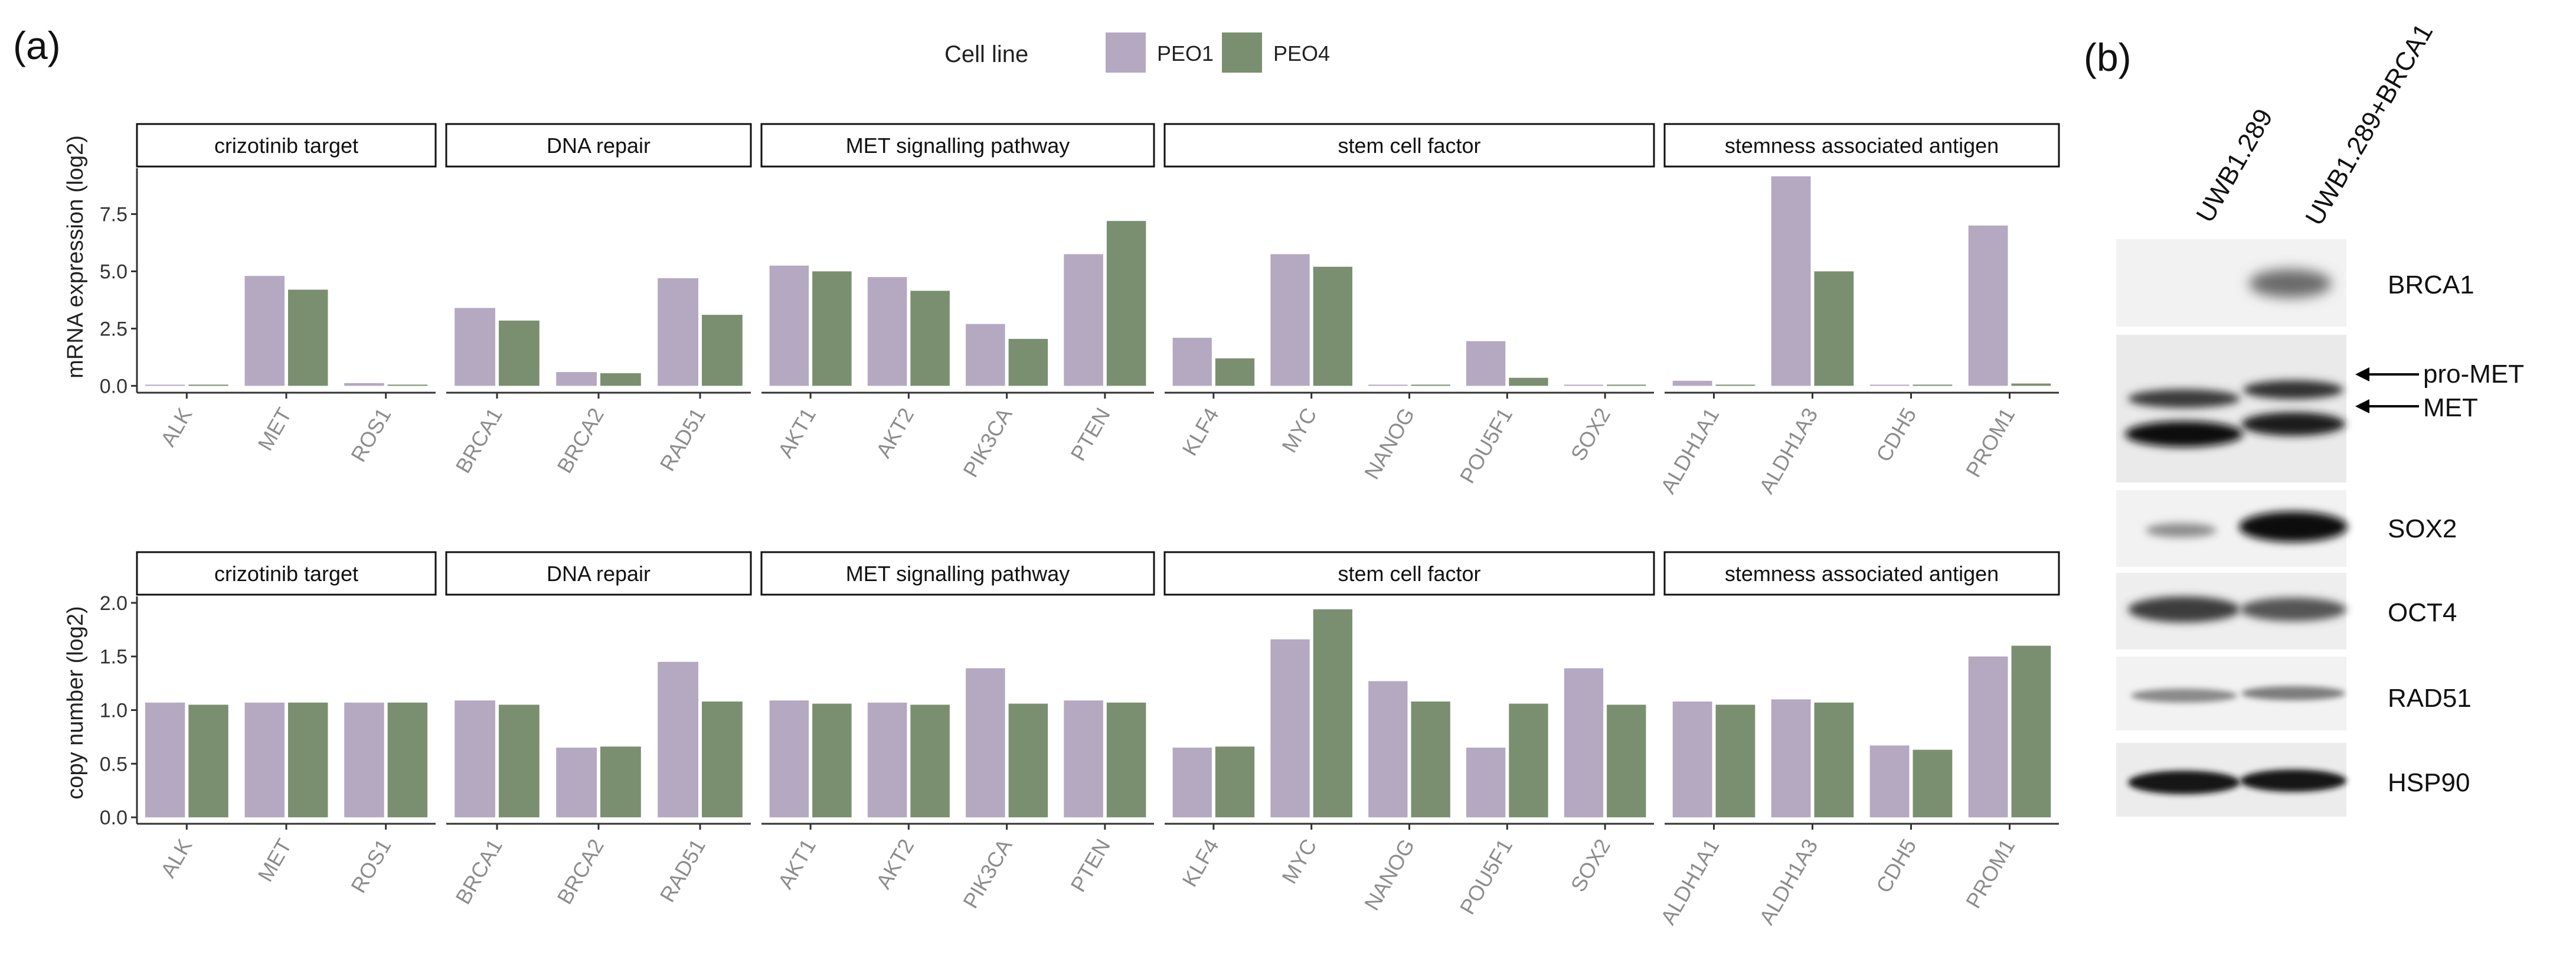 The image size is (2576, 959). Describe the element at coordinates (1028, 362) in the screenshot. I see `mrna-facet-met-signalling-pathway-bar-pik3ca-peo4` at that location.